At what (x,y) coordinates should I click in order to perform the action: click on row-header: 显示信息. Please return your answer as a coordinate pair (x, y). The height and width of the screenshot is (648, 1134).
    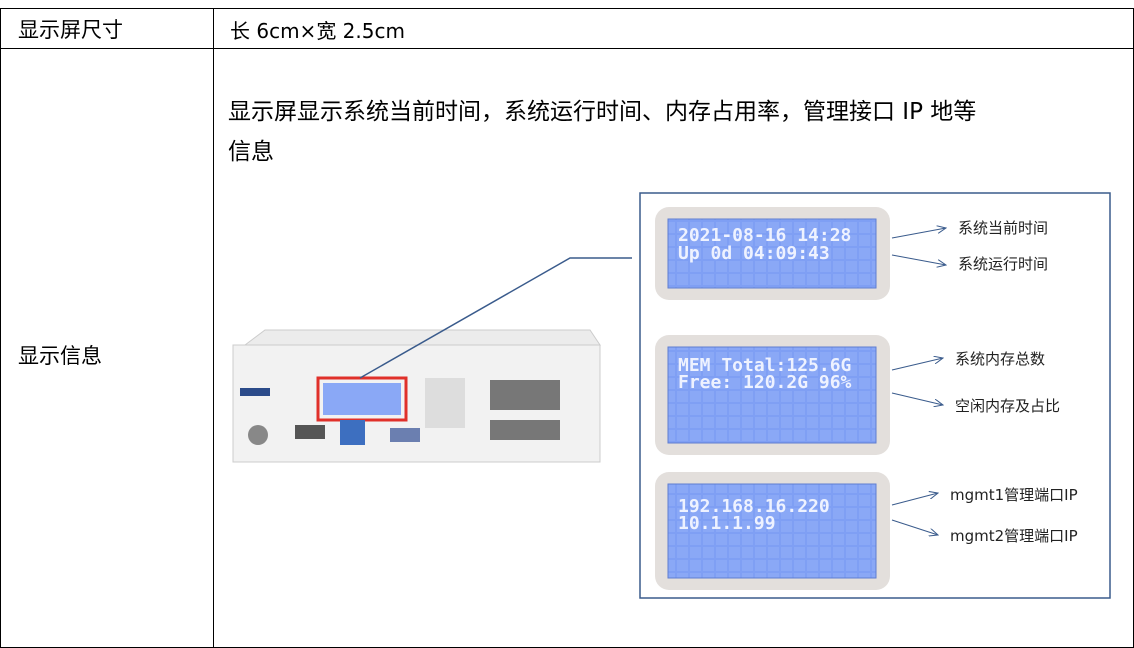
    Looking at the image, I should click on (60, 356).